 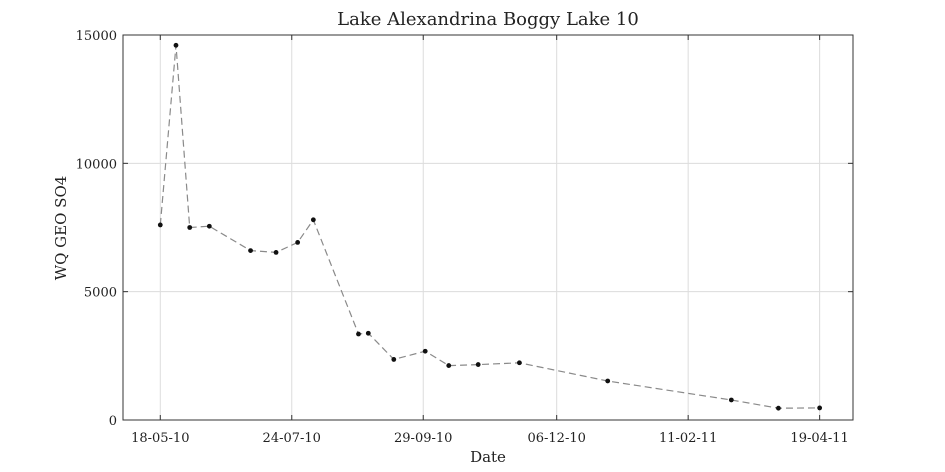 What do you see at coordinates (819, 438) in the screenshot?
I see `x-tick-label: 19-04-11` at bounding box center [819, 438].